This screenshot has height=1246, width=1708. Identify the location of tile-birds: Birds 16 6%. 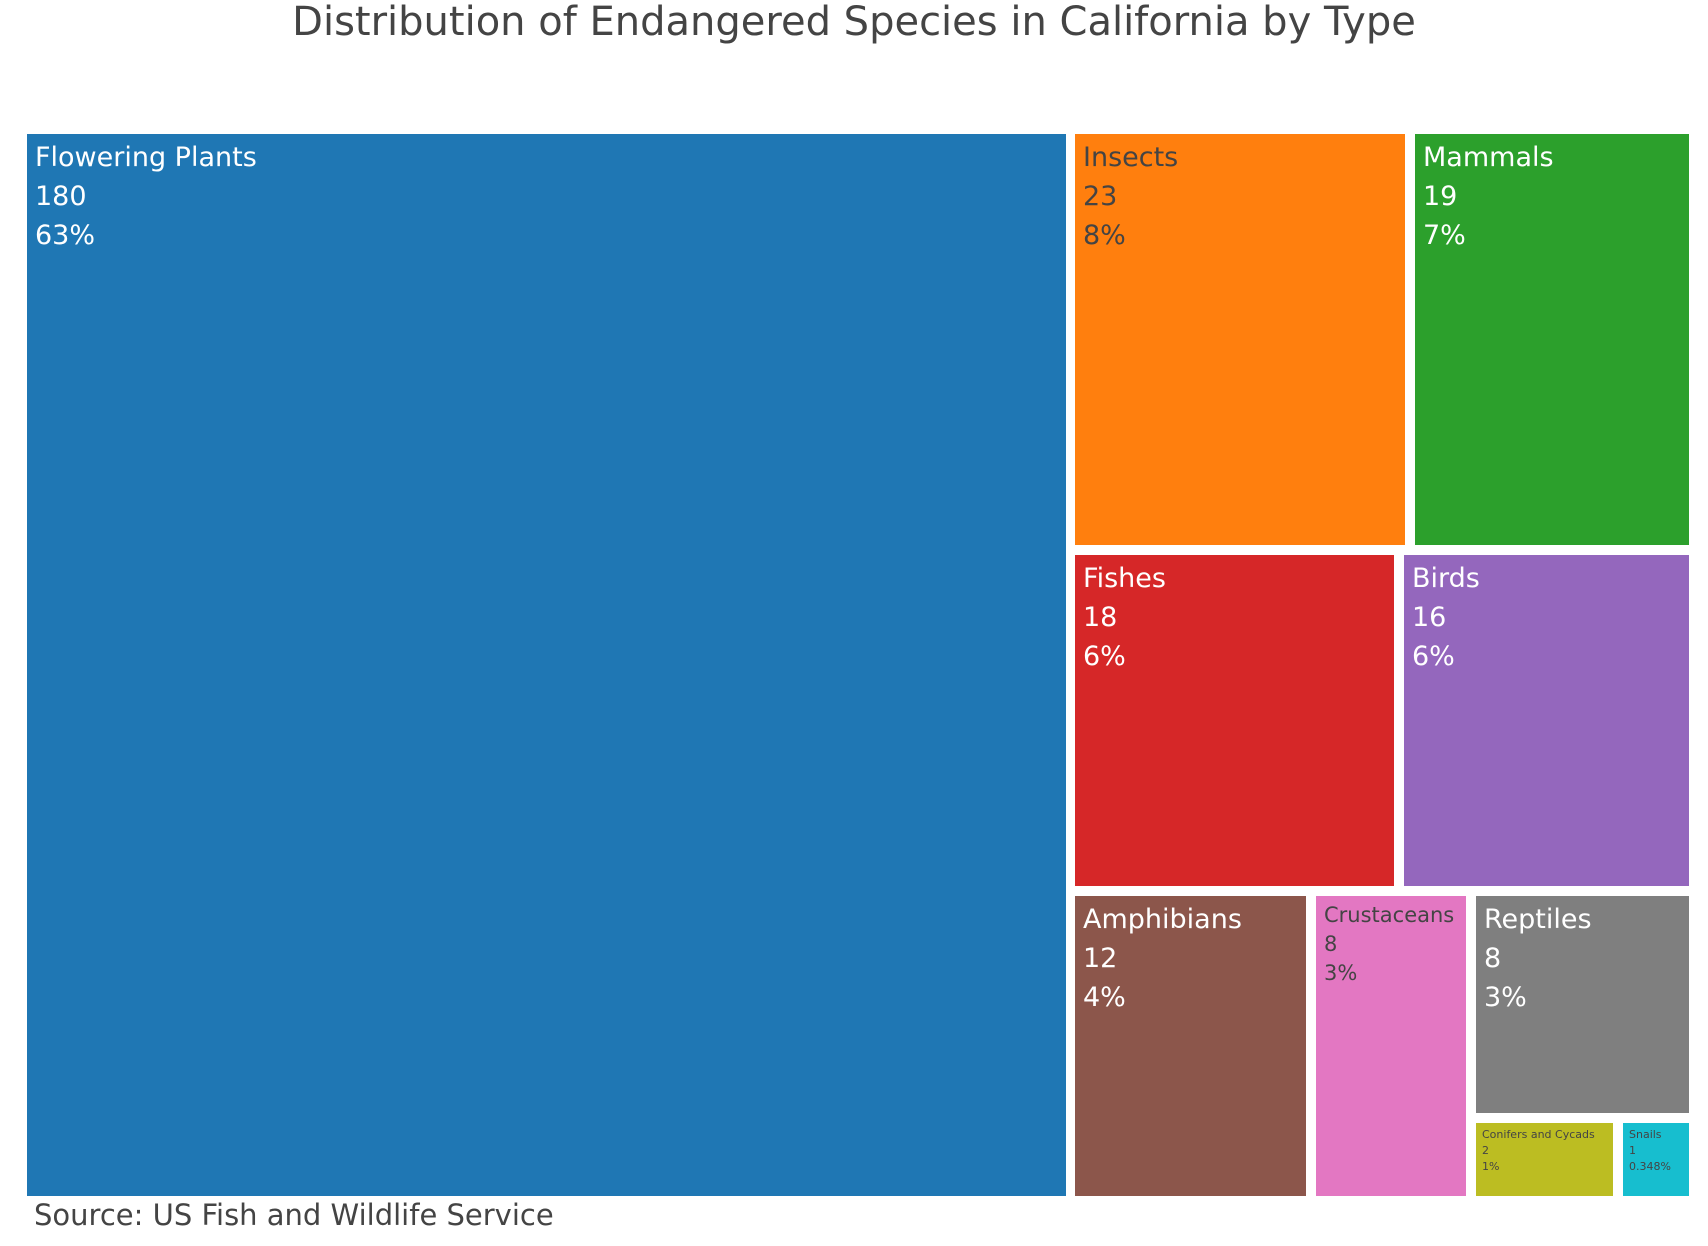
(1546, 720).